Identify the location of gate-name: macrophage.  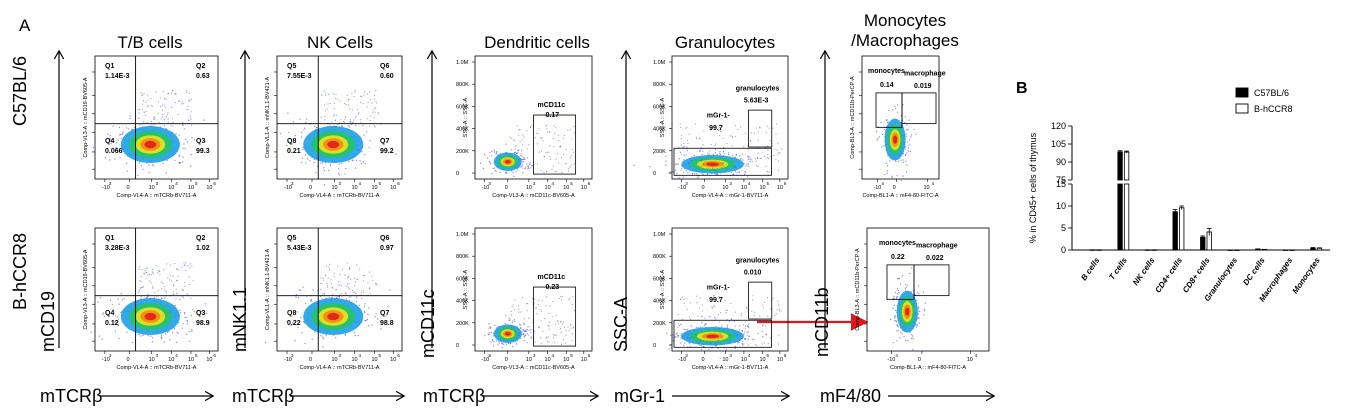
(937, 246).